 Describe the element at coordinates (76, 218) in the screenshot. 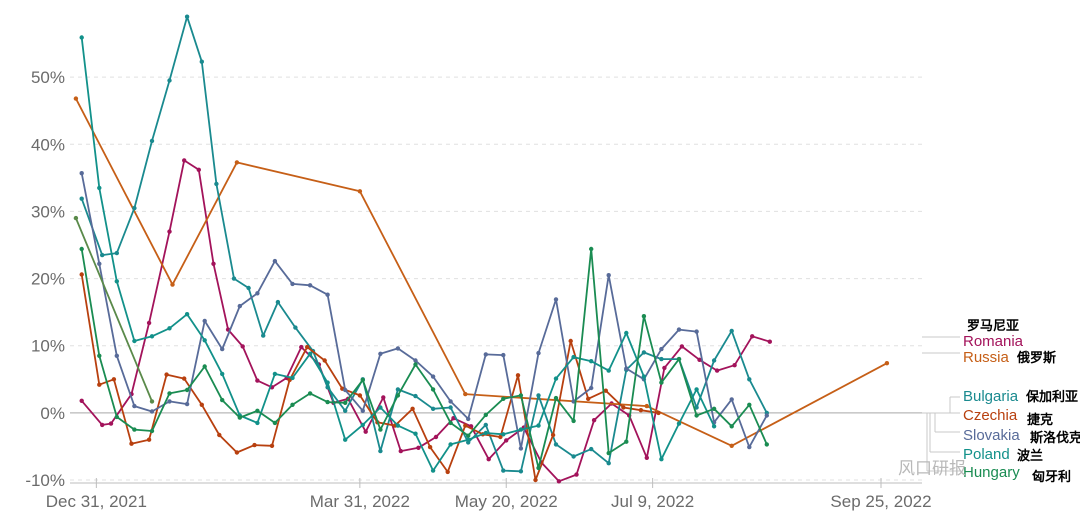

I see `data-point-unlabeled` at that location.